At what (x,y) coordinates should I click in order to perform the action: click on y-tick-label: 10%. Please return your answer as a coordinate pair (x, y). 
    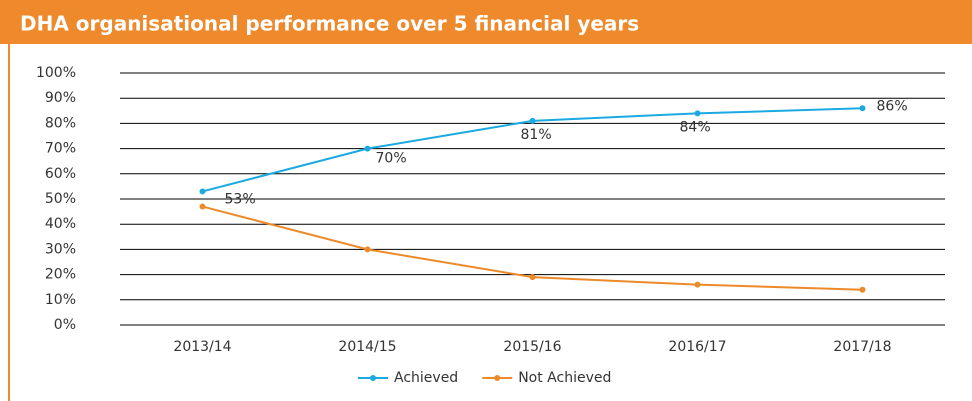
    Looking at the image, I should click on (60, 300).